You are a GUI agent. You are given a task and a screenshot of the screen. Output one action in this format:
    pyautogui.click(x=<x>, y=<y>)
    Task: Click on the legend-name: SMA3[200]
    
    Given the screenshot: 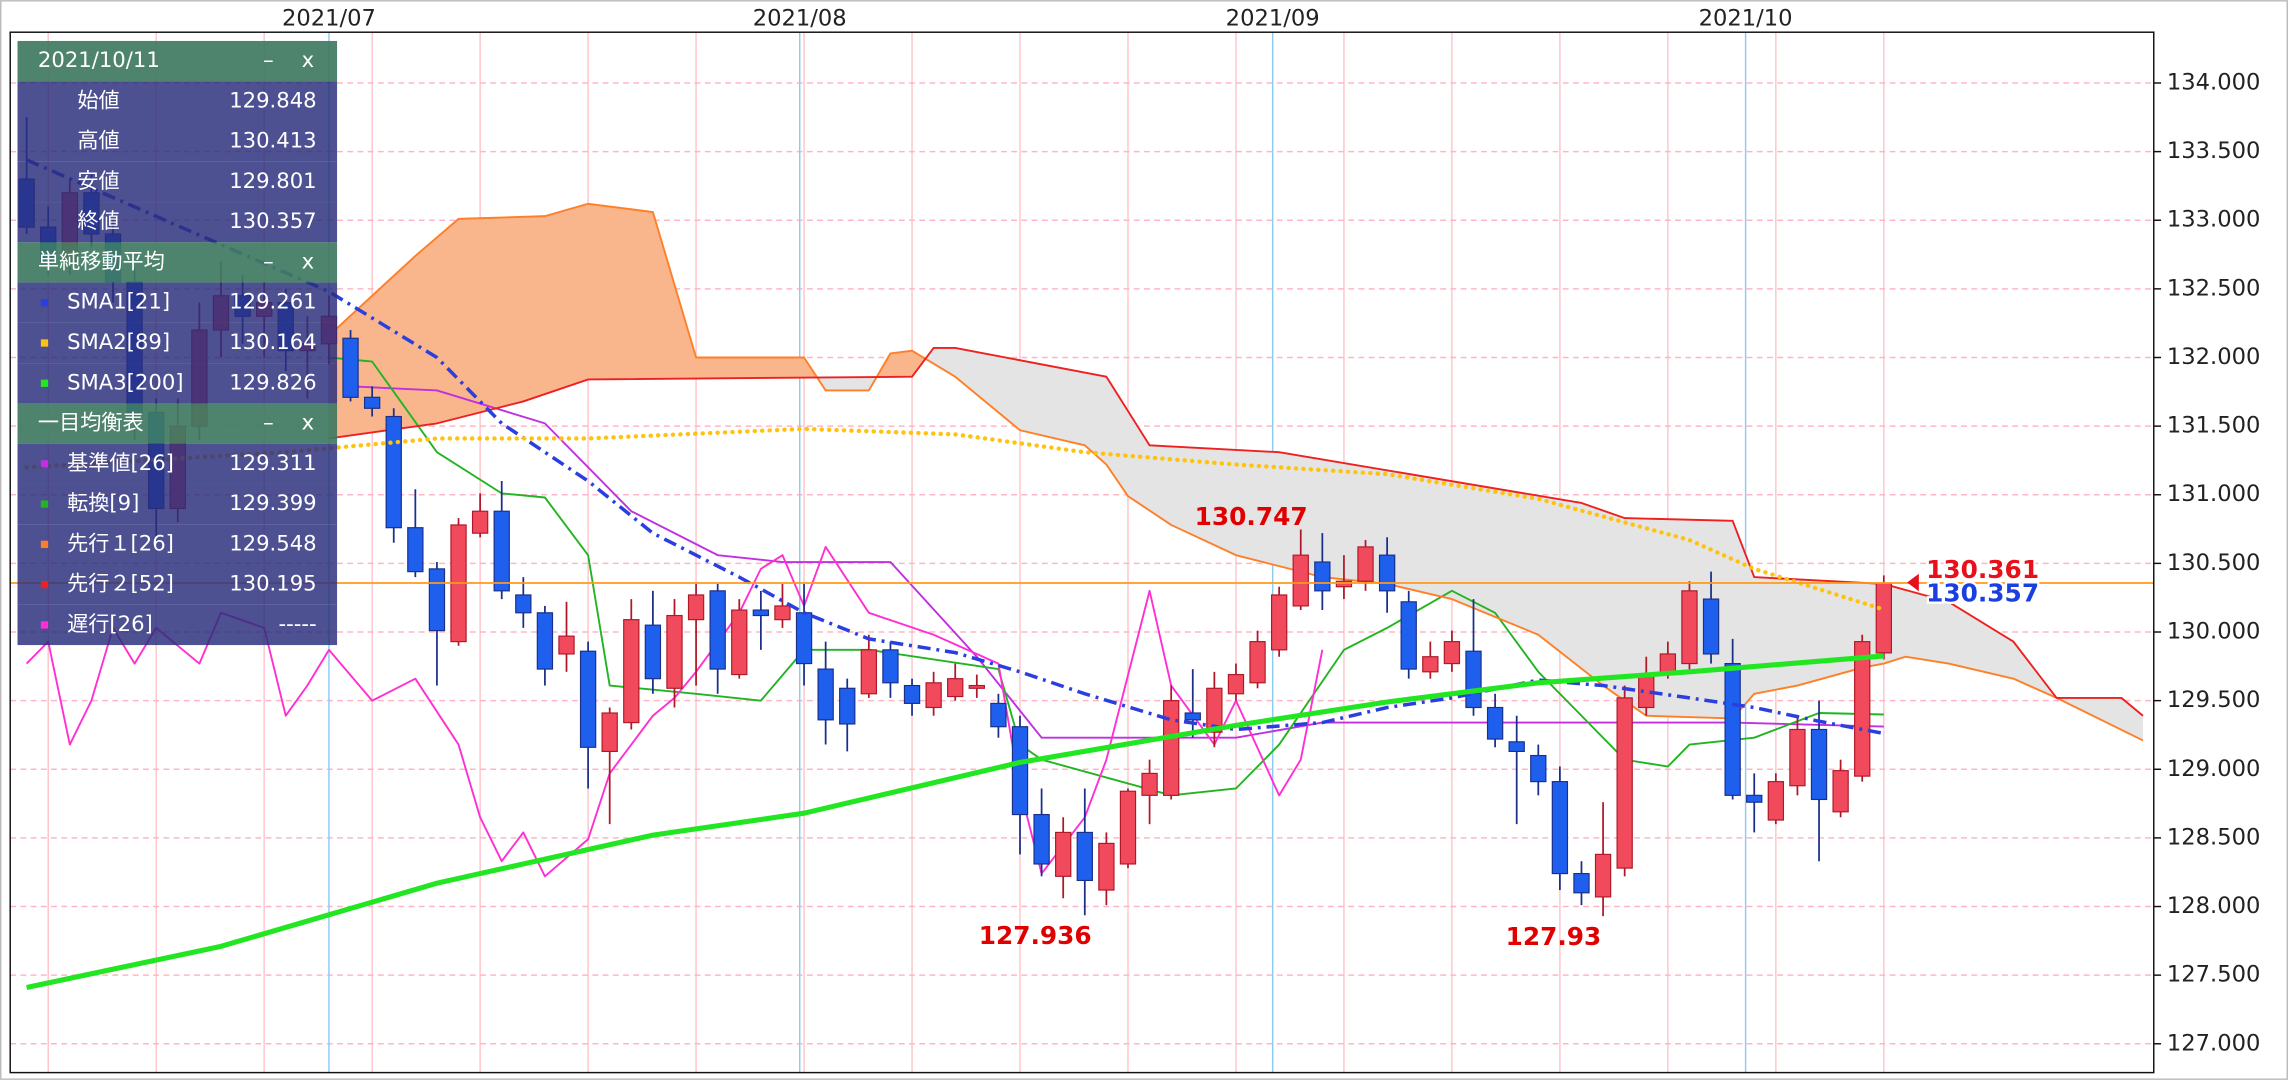 What is the action you would take?
    pyautogui.click(x=125, y=381)
    